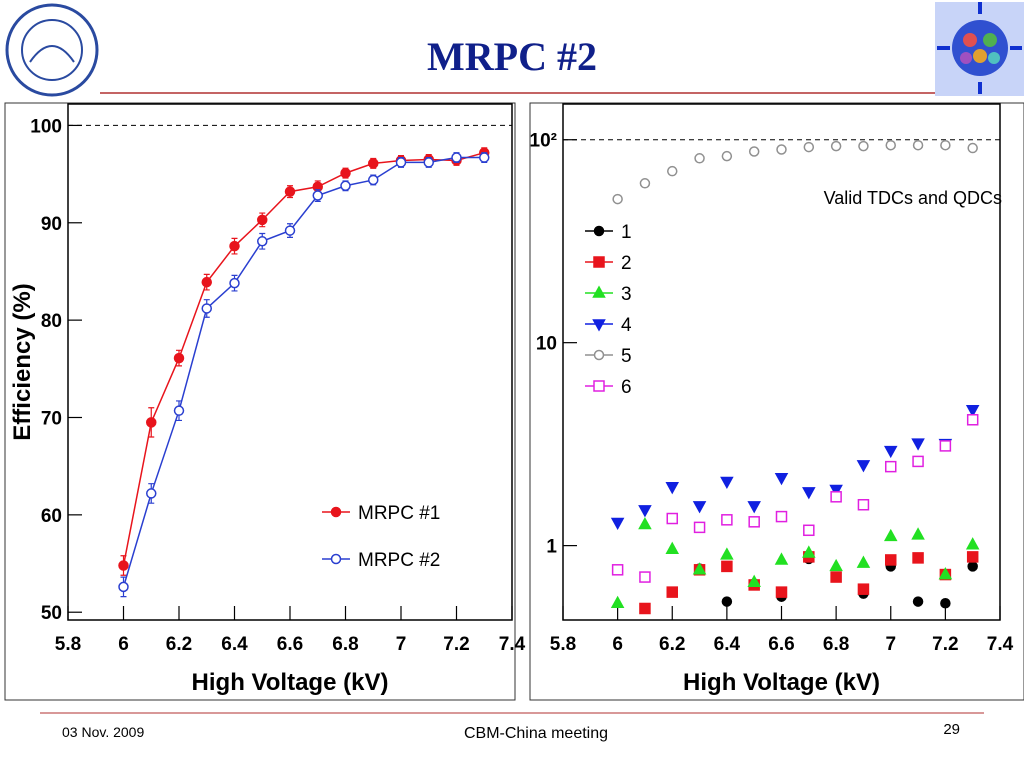 This screenshot has height=768, width=1024. What do you see at coordinates (781, 644) in the screenshot?
I see `x-tick-label: 6.6` at bounding box center [781, 644].